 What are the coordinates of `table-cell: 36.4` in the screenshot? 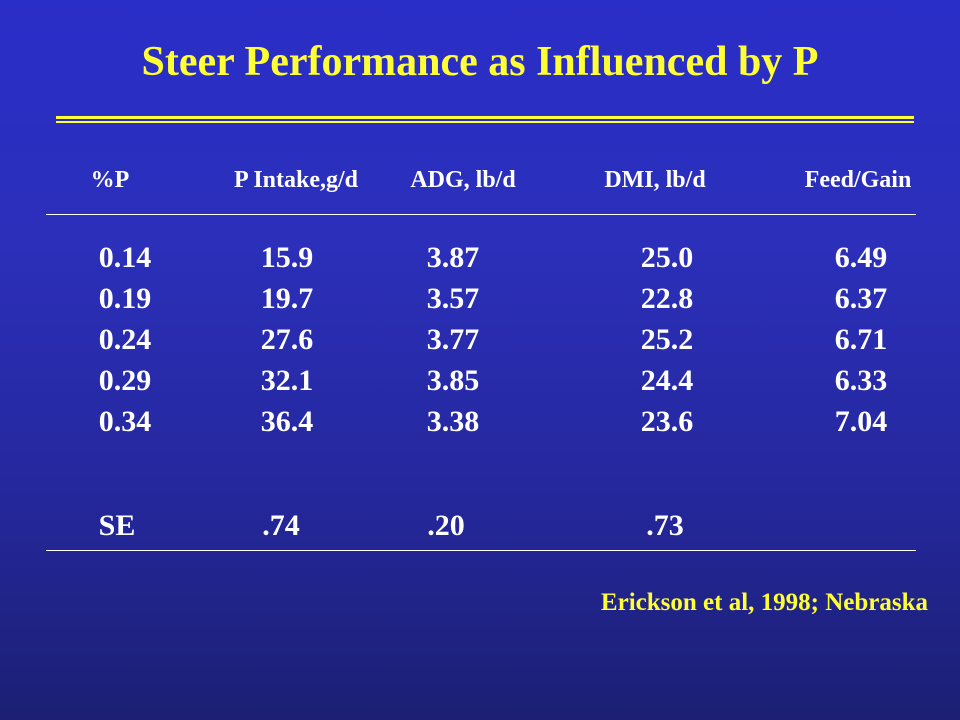 It's located at (287, 421).